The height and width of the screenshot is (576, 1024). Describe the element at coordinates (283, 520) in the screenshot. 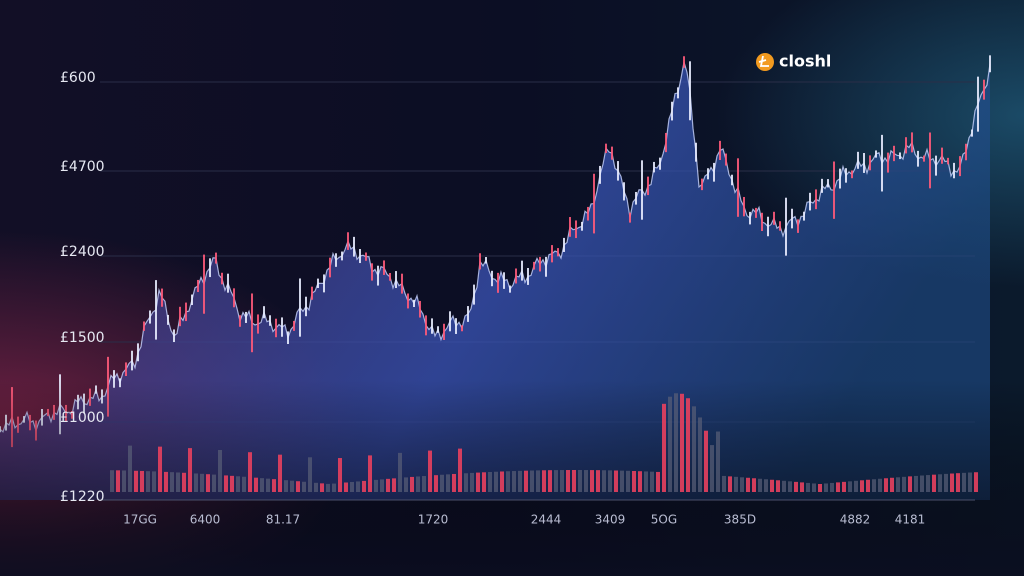

I see `x-tick-label: 81.17` at that location.